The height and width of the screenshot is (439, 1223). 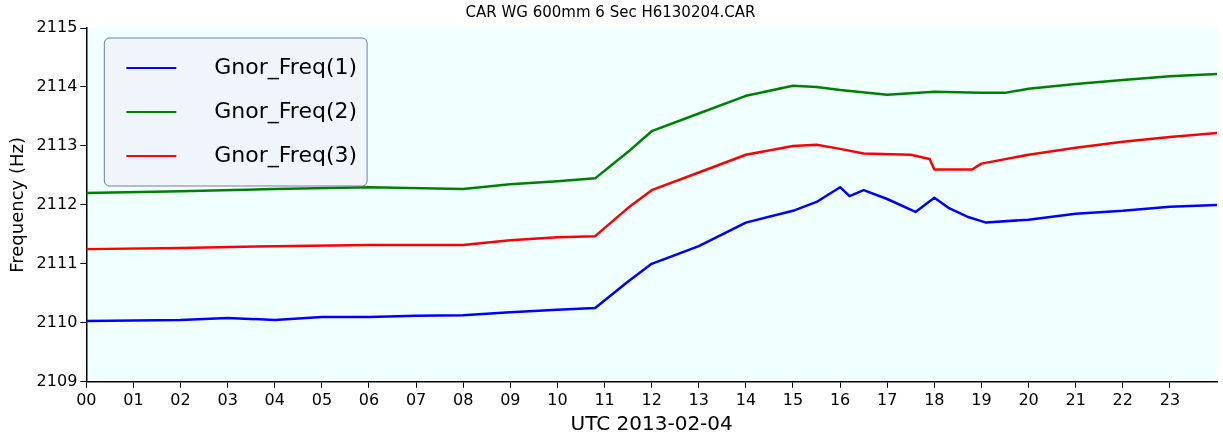 What do you see at coordinates (887, 399) in the screenshot?
I see `x-tick-label: 17` at bounding box center [887, 399].